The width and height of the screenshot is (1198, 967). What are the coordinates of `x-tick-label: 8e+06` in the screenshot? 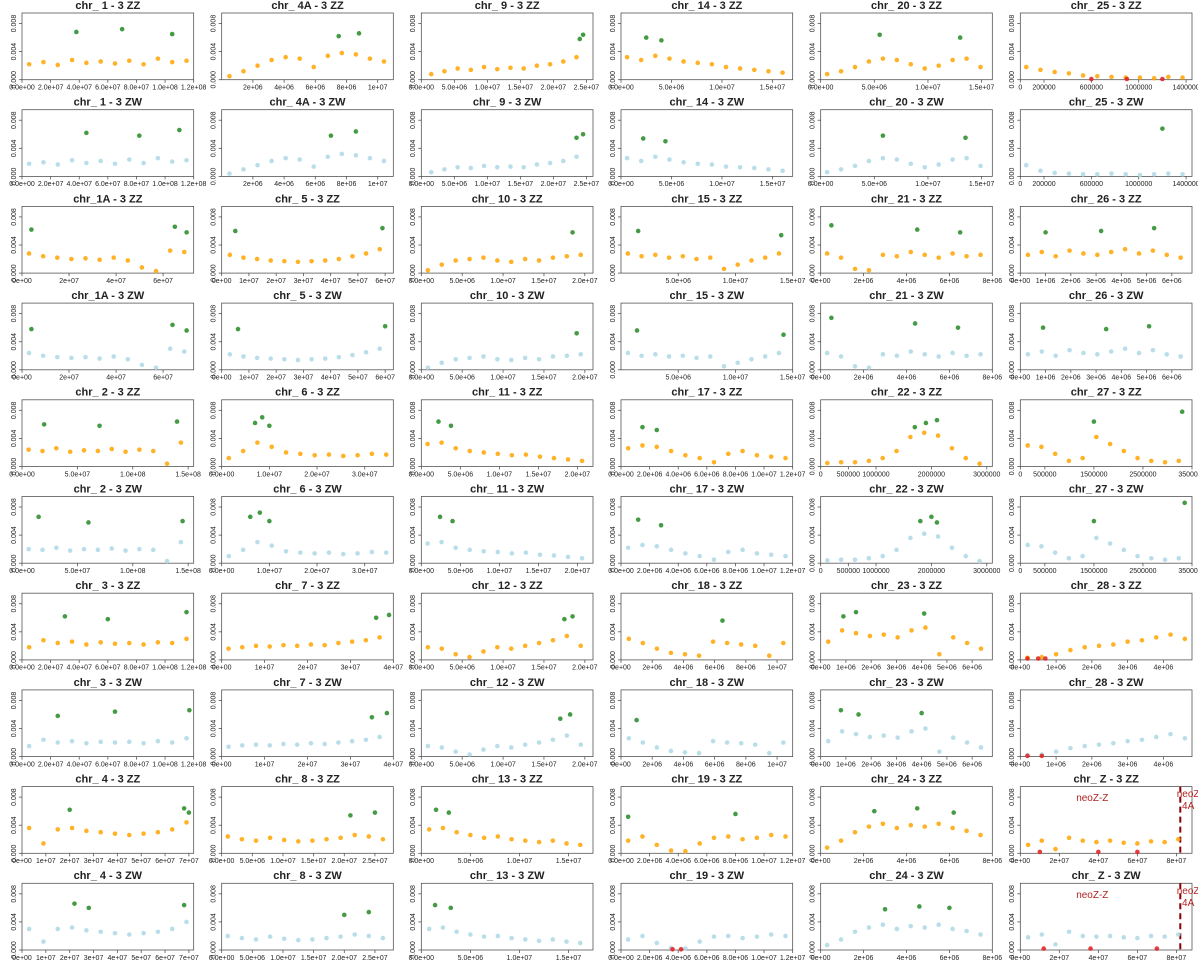 It's located at (347, 88).